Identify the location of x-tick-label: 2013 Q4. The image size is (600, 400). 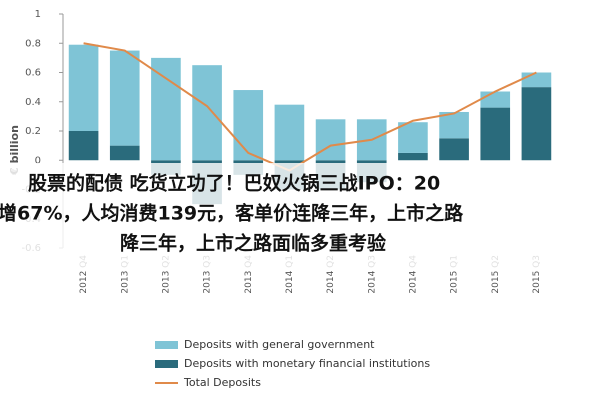
(249, 274).